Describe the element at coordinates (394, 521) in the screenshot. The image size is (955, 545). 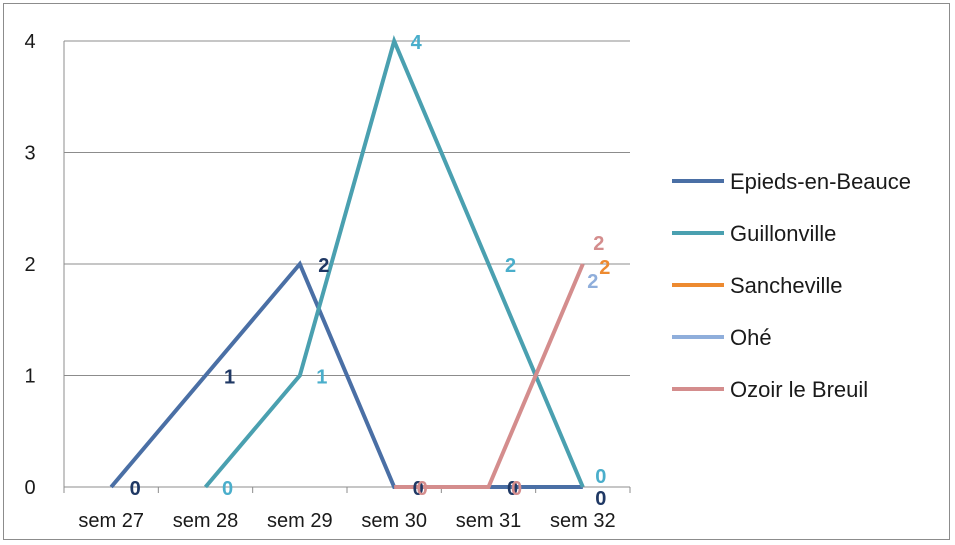
I see `x-tick-label: sem 30` at that location.